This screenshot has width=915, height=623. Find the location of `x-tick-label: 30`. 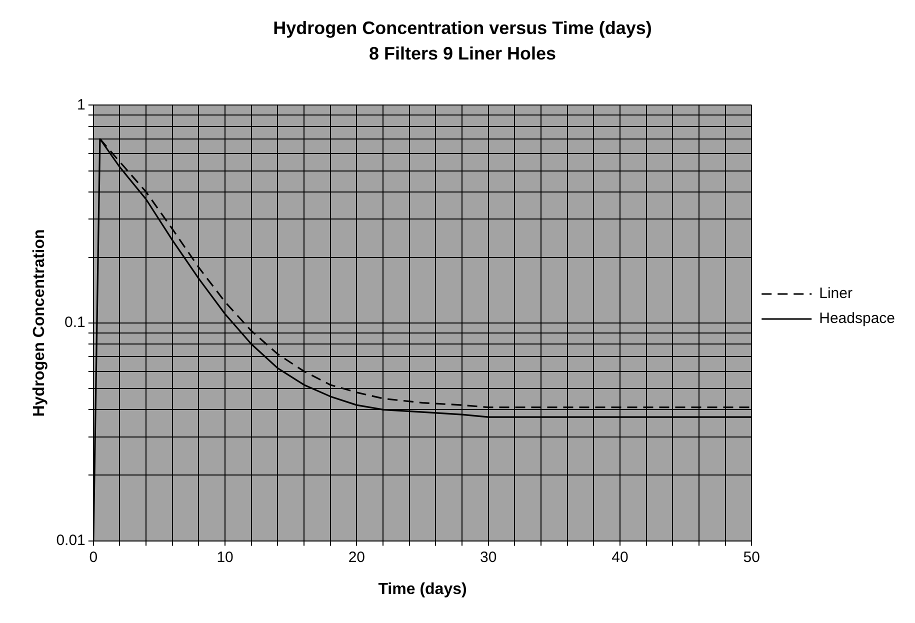

x-tick-label: 30 is located at coordinates (488, 557).